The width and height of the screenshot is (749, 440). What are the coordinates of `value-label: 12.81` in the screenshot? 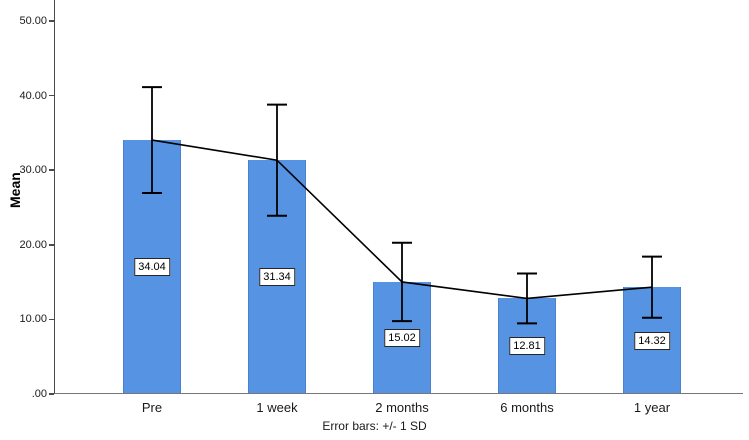 It's located at (527, 346).